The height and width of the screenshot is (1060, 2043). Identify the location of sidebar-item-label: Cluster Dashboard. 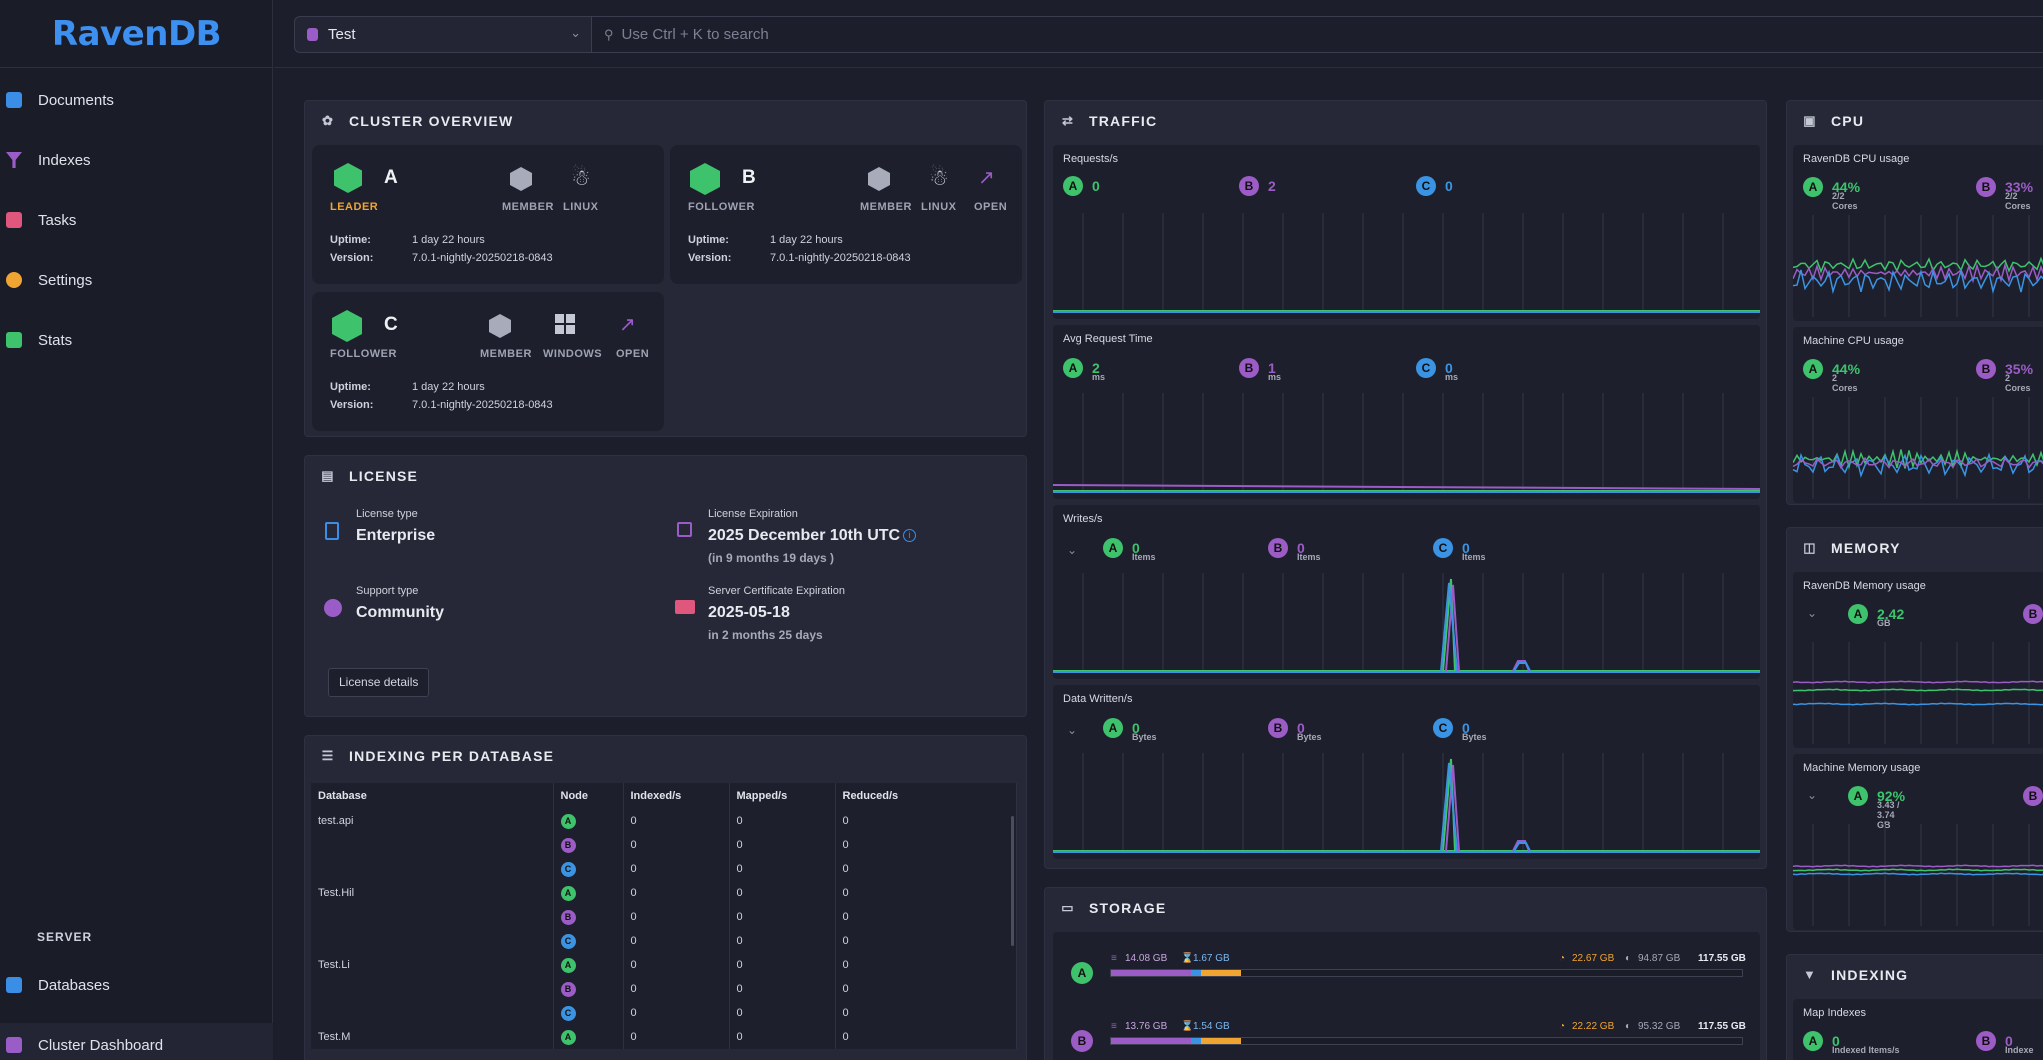
(101, 1045).